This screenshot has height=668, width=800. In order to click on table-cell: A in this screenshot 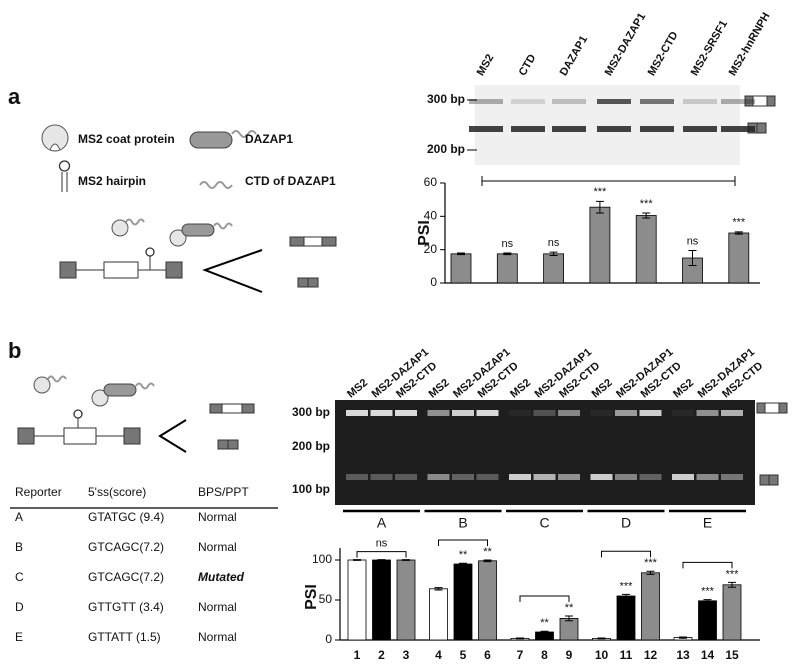, I will do `click(19, 517)`.